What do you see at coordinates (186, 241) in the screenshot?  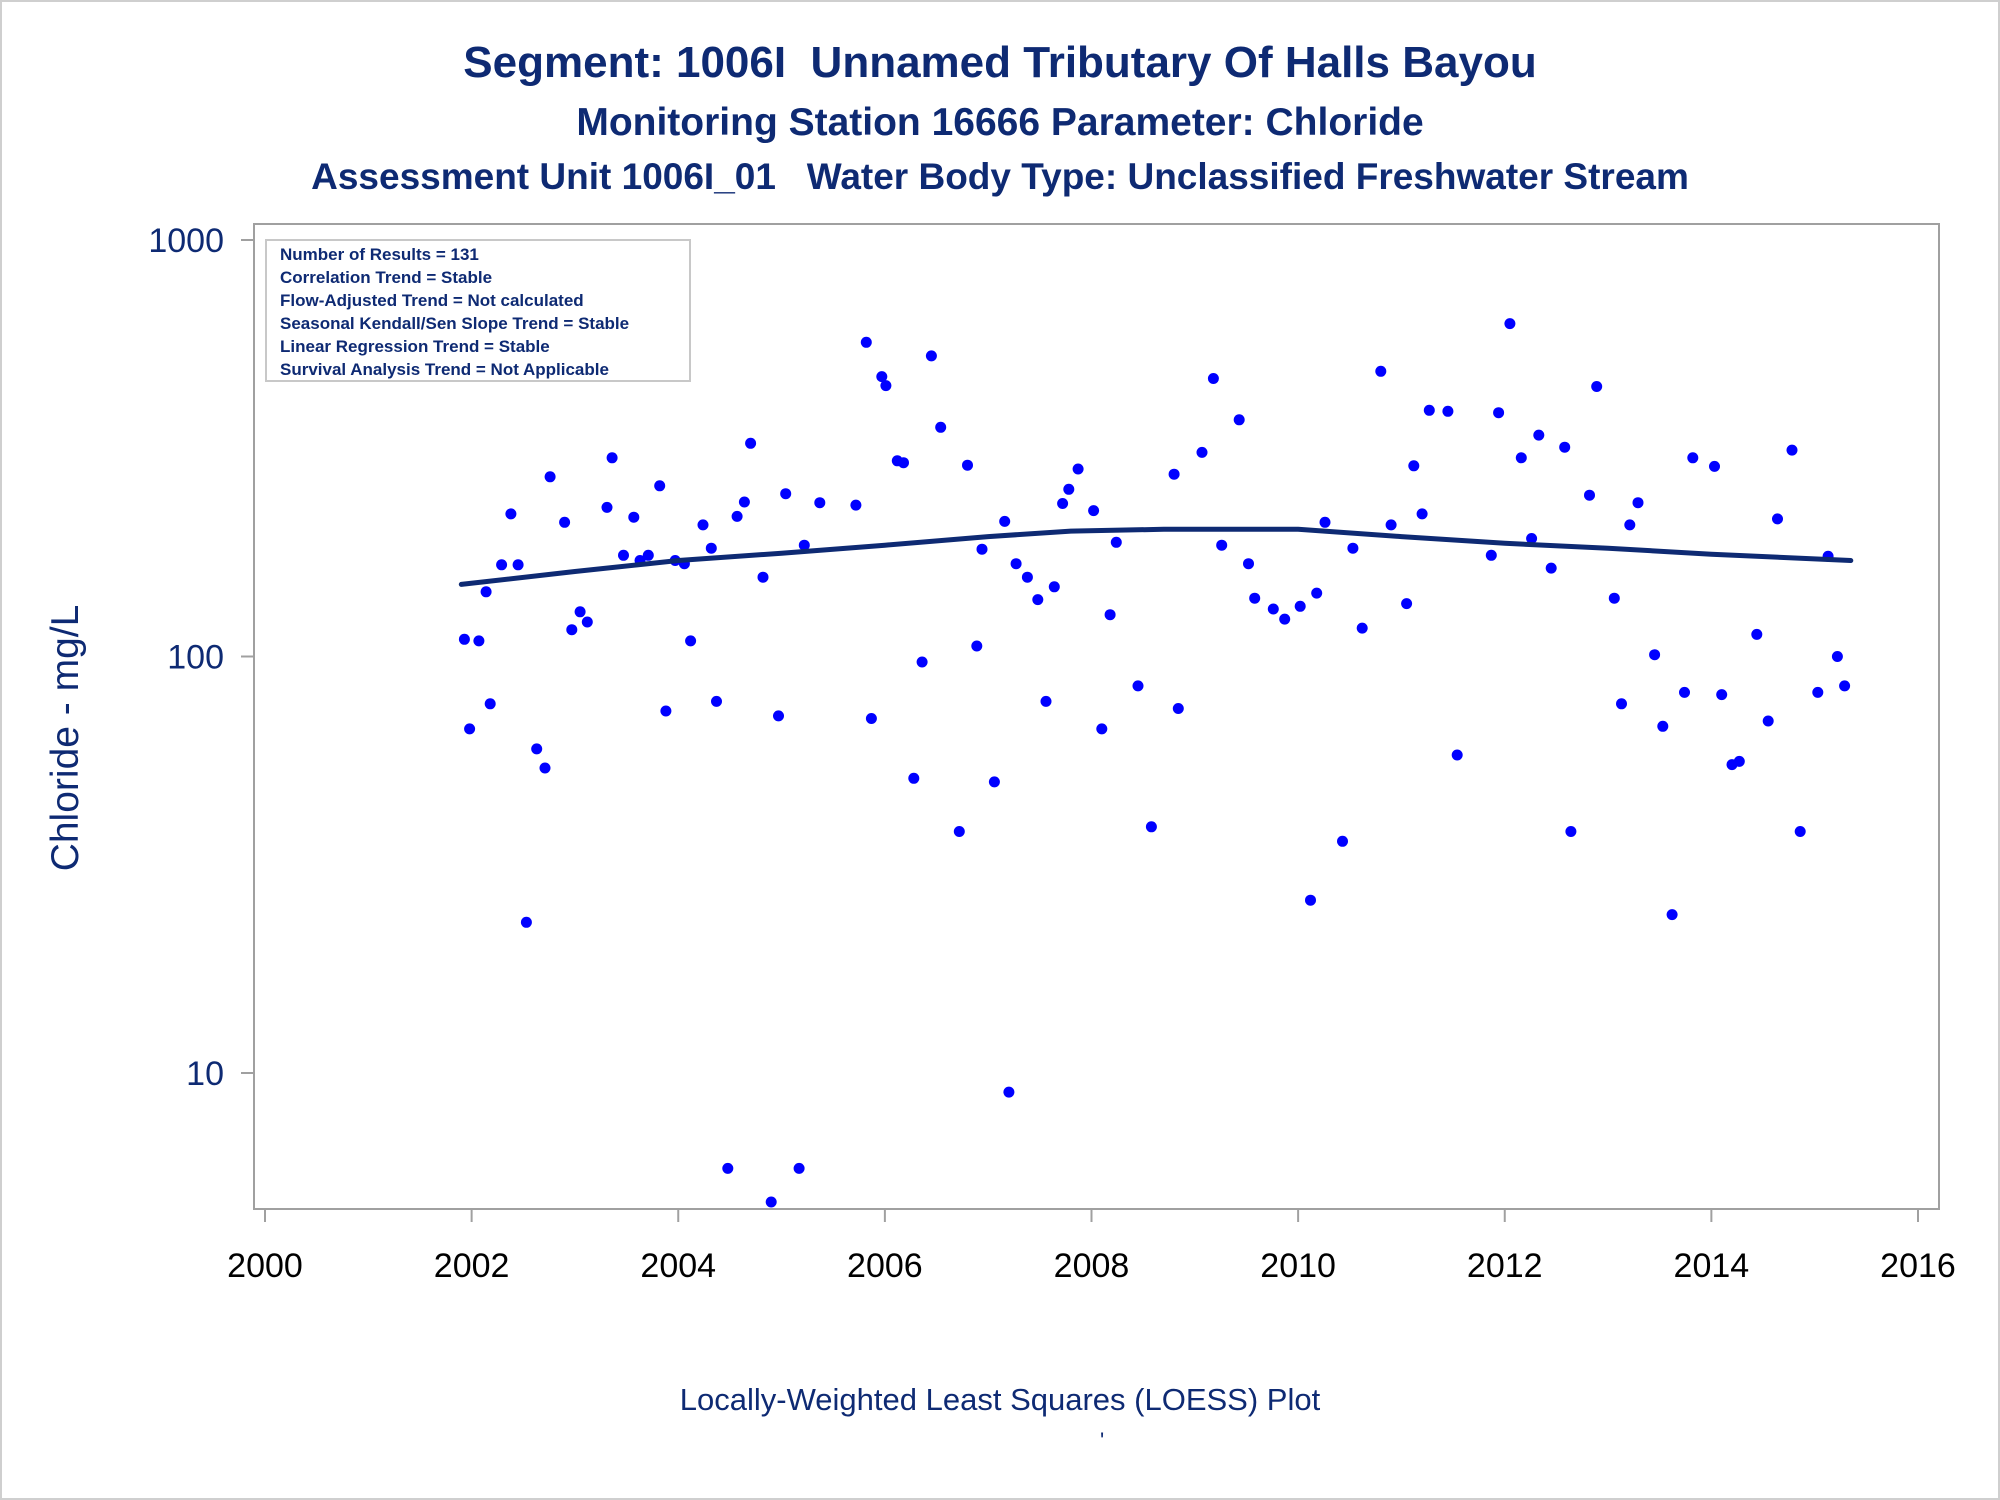 I see `y-tick-label: 1000` at bounding box center [186, 241].